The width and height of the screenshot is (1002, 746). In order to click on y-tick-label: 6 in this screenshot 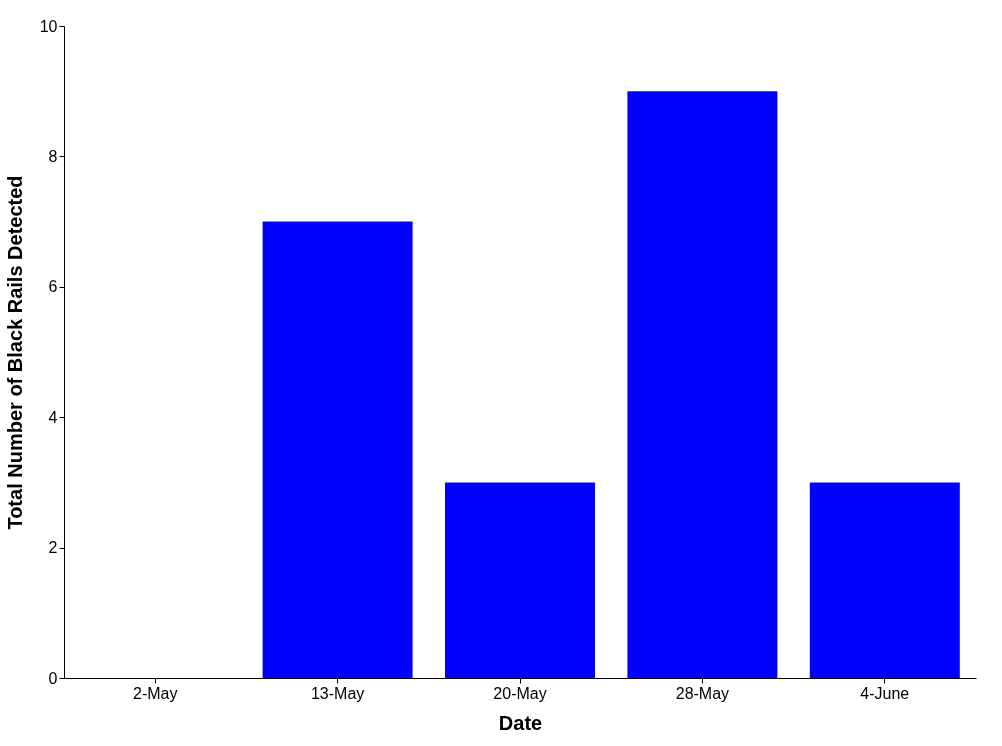, I will do `click(53, 287)`.